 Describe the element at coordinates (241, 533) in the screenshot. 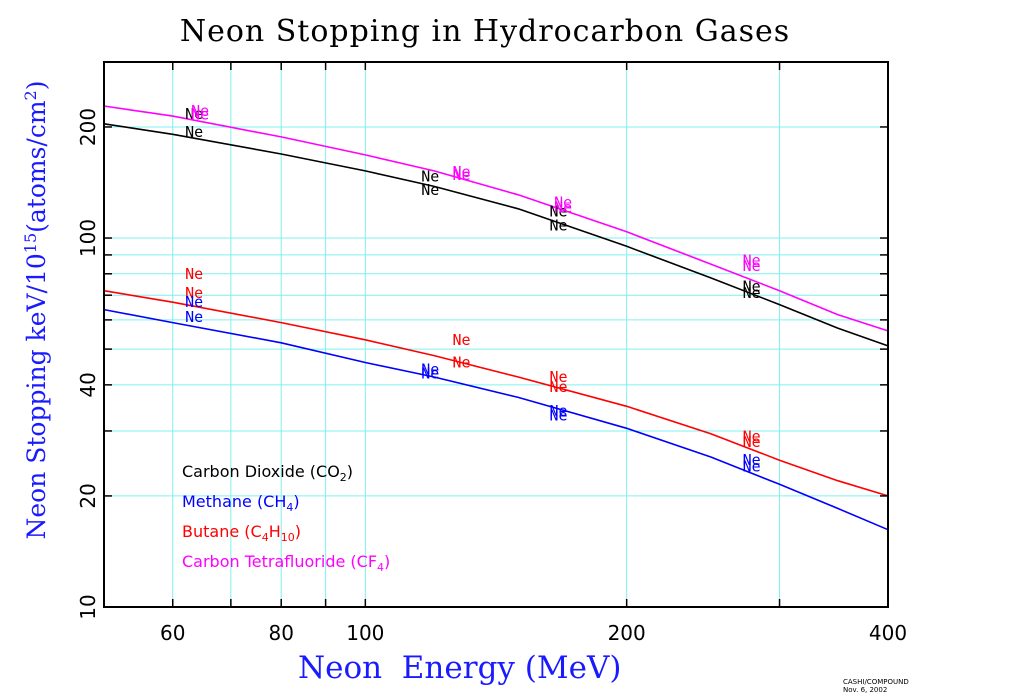

I see `legend-entry-c4h10: Butane (C4H10)` at that location.